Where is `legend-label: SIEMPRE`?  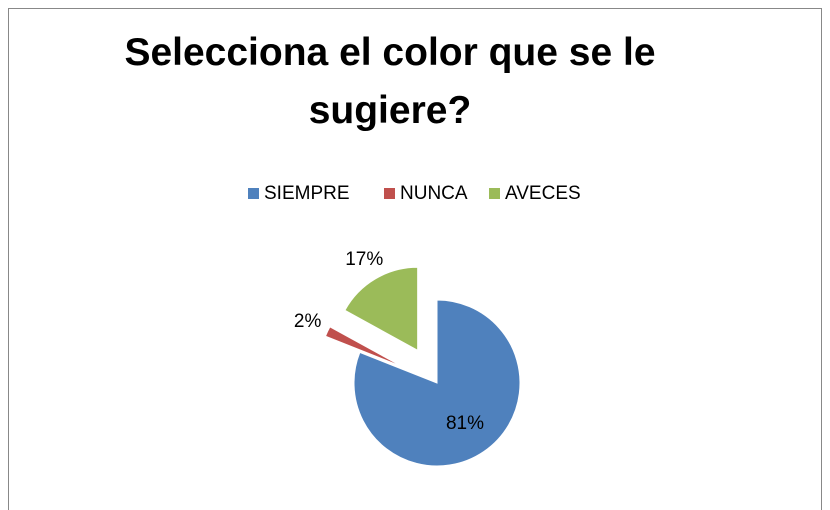
legend-label: SIEMPRE is located at coordinates (307, 193).